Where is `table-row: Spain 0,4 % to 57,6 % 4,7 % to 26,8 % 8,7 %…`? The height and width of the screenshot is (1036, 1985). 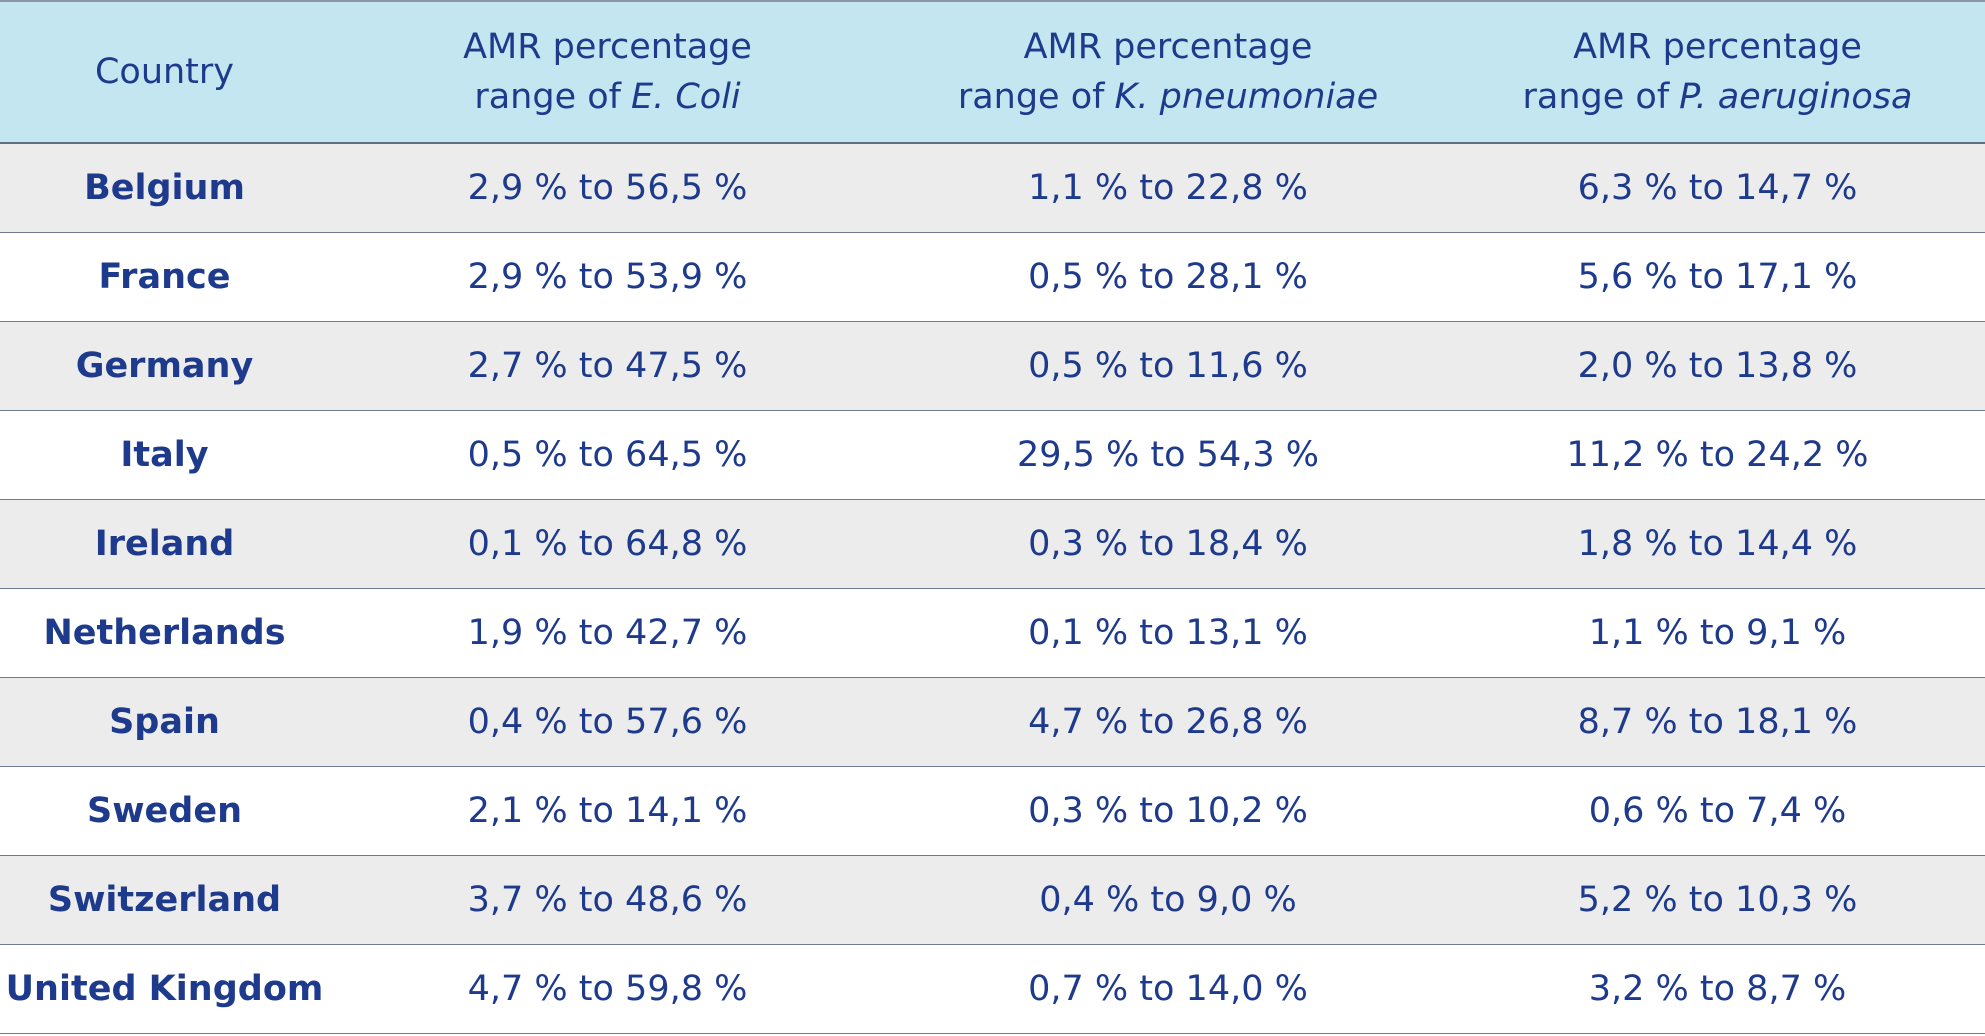 table-row: Spain 0,4 % to 57,6 % 4,7 % to 26,8 % 8,7 %… is located at coordinates (992, 722).